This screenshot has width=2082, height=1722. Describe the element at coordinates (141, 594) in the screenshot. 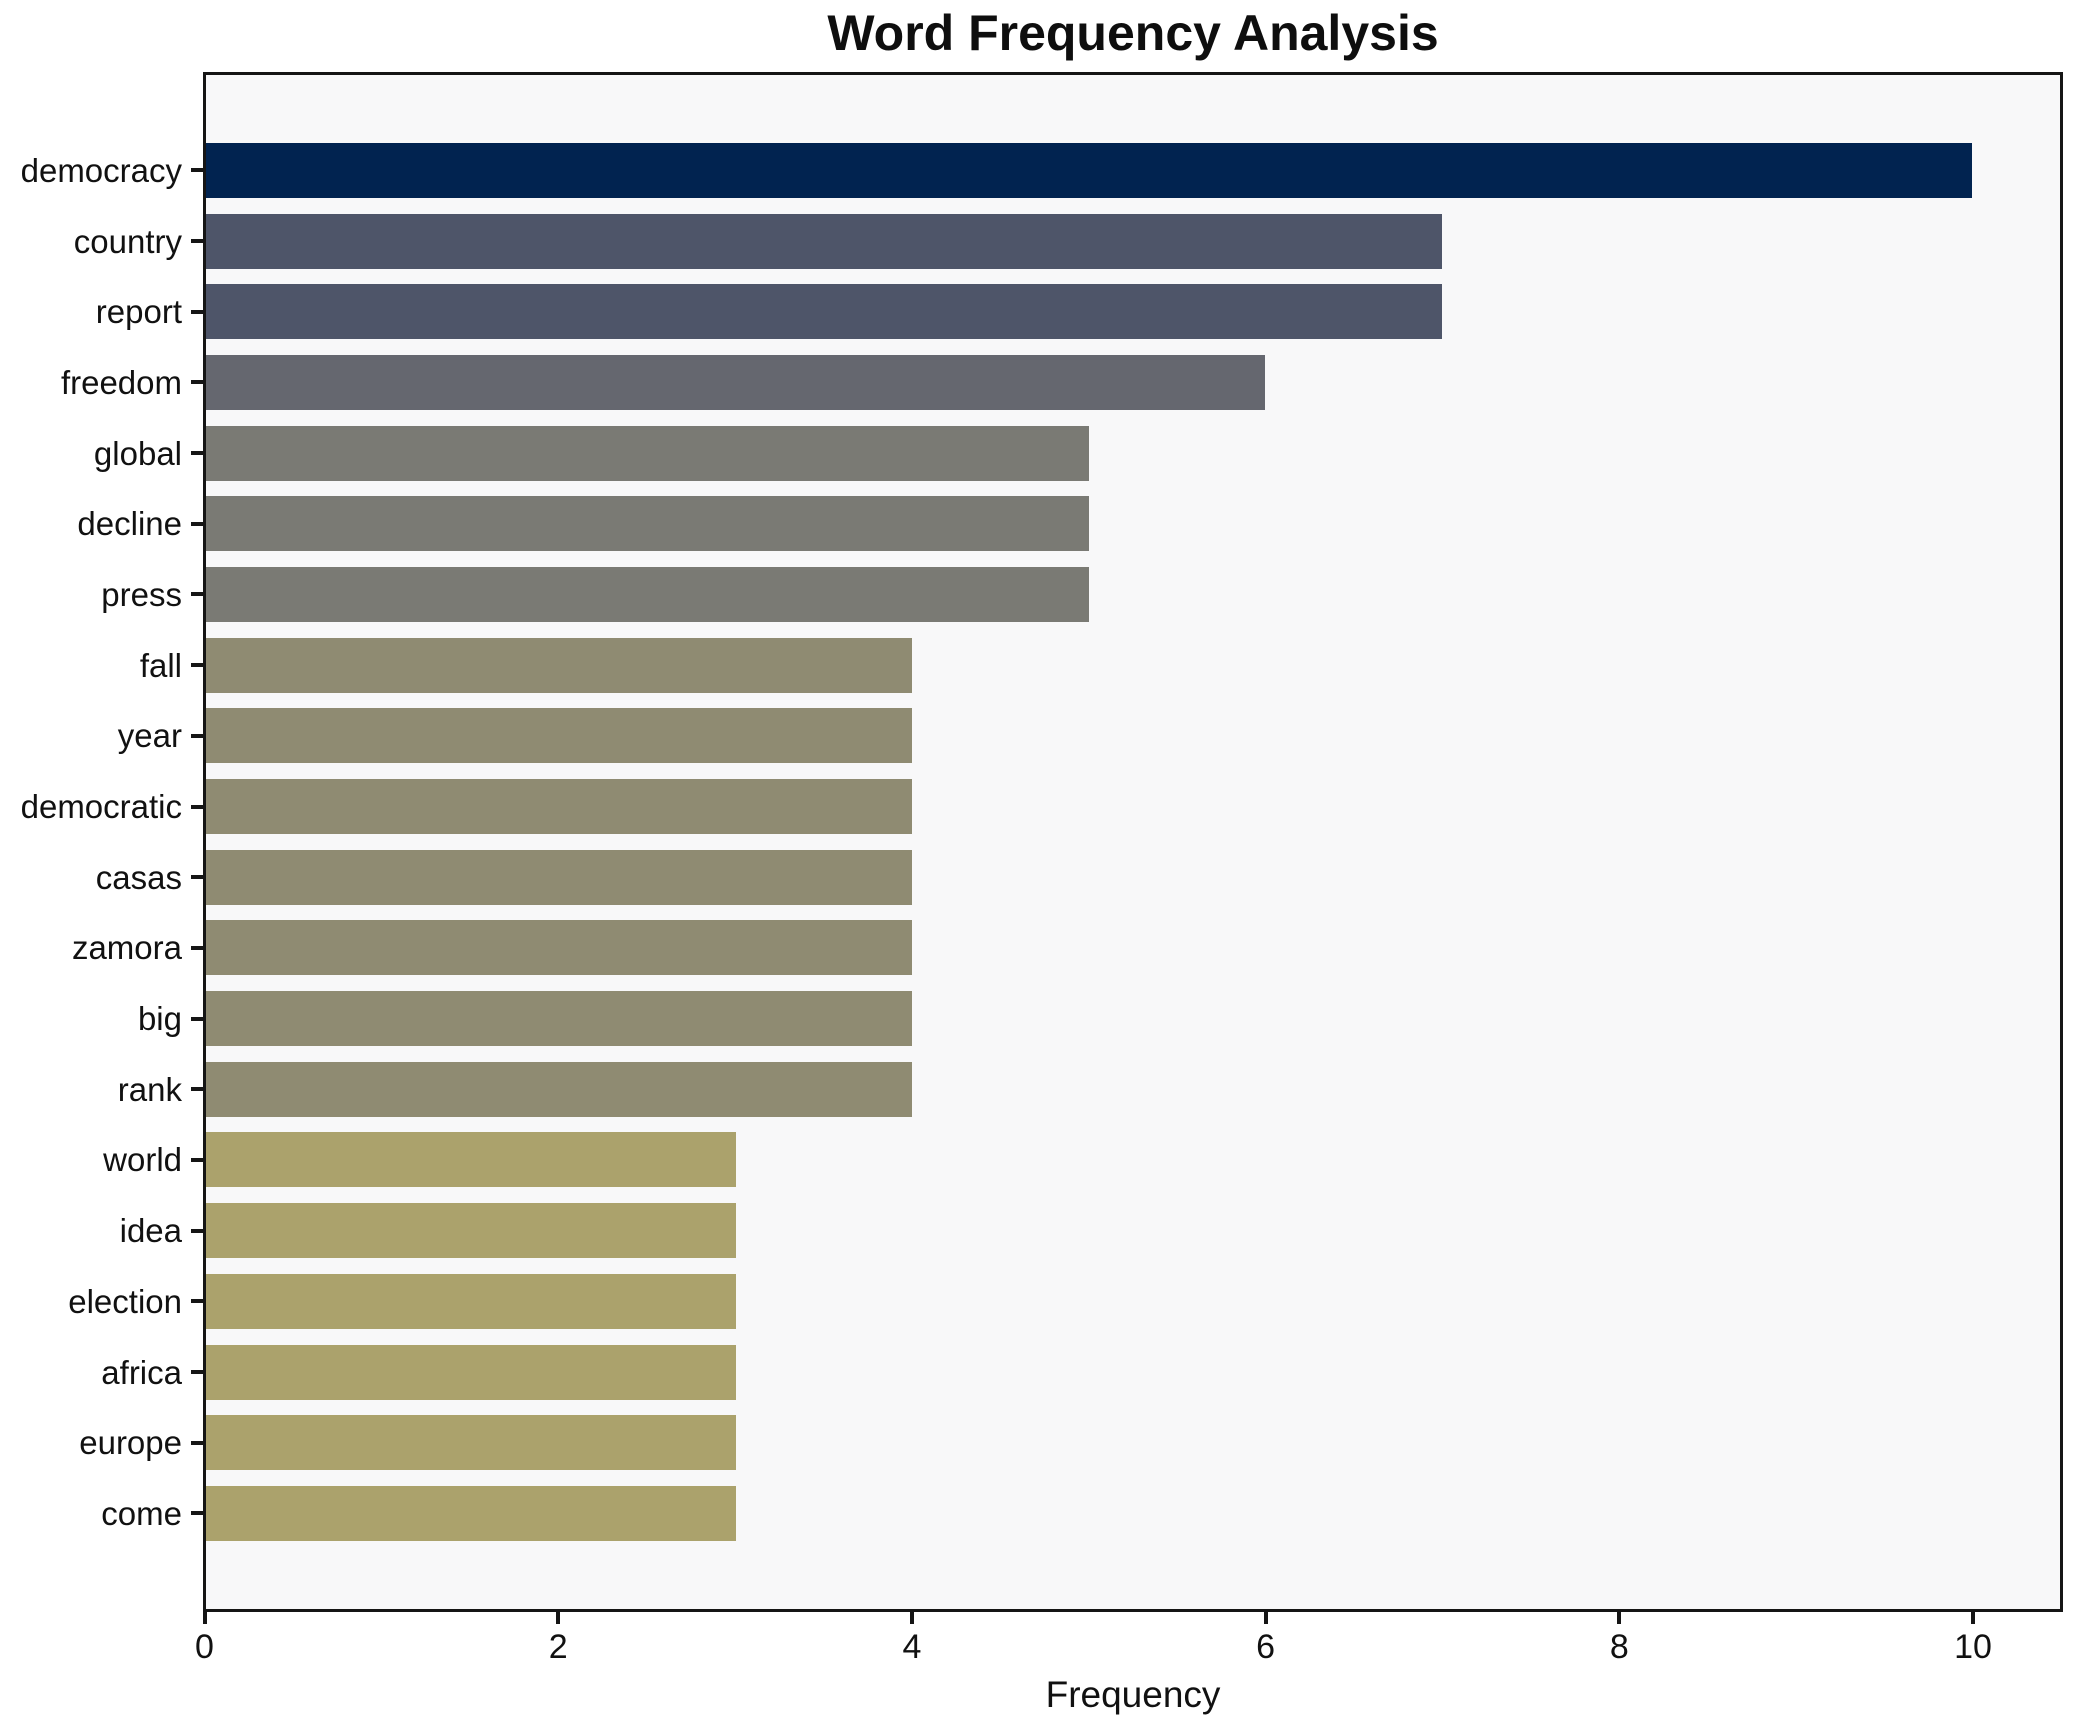

I see `y-tick-label: press` at that location.